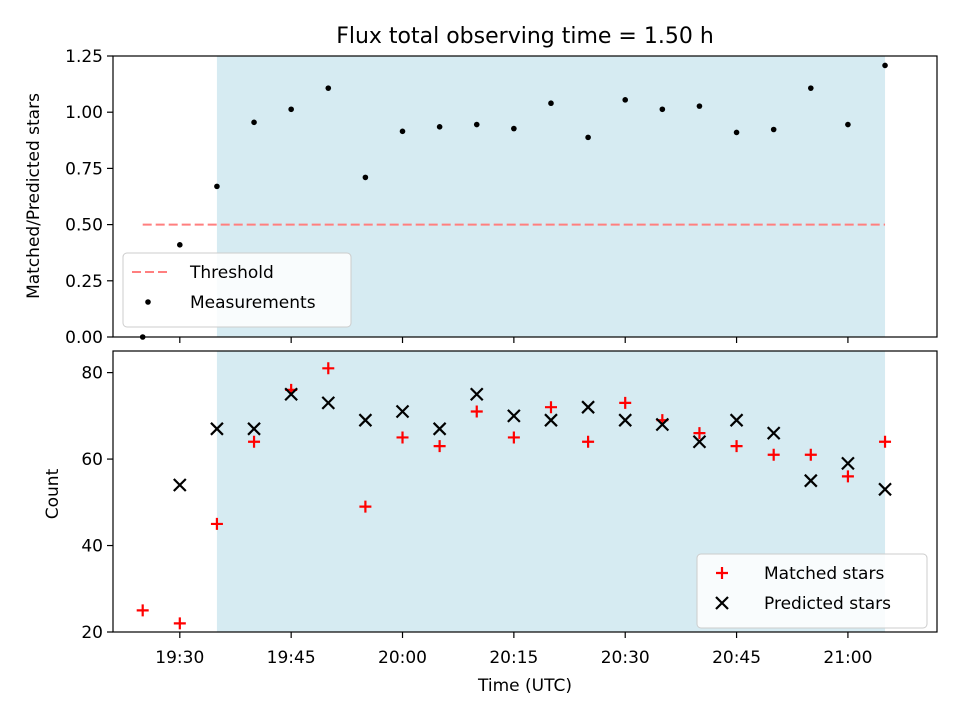  I want to click on bottom-y-tick-label: 40, so click(92, 547).